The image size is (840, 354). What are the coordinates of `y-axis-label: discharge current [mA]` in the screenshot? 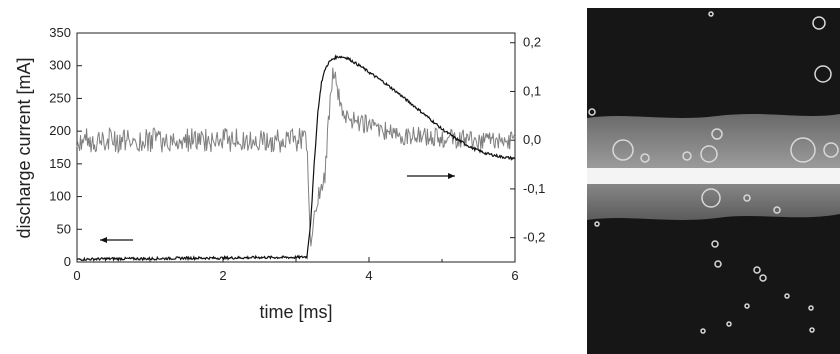 It's located at (24, 147).